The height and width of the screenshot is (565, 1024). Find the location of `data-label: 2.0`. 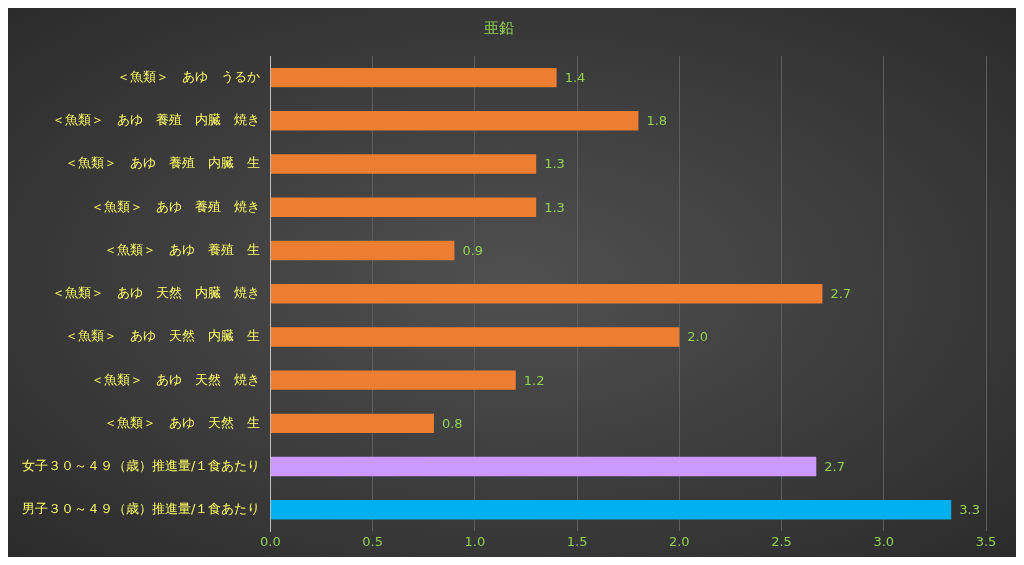

data-label: 2.0 is located at coordinates (697, 337).